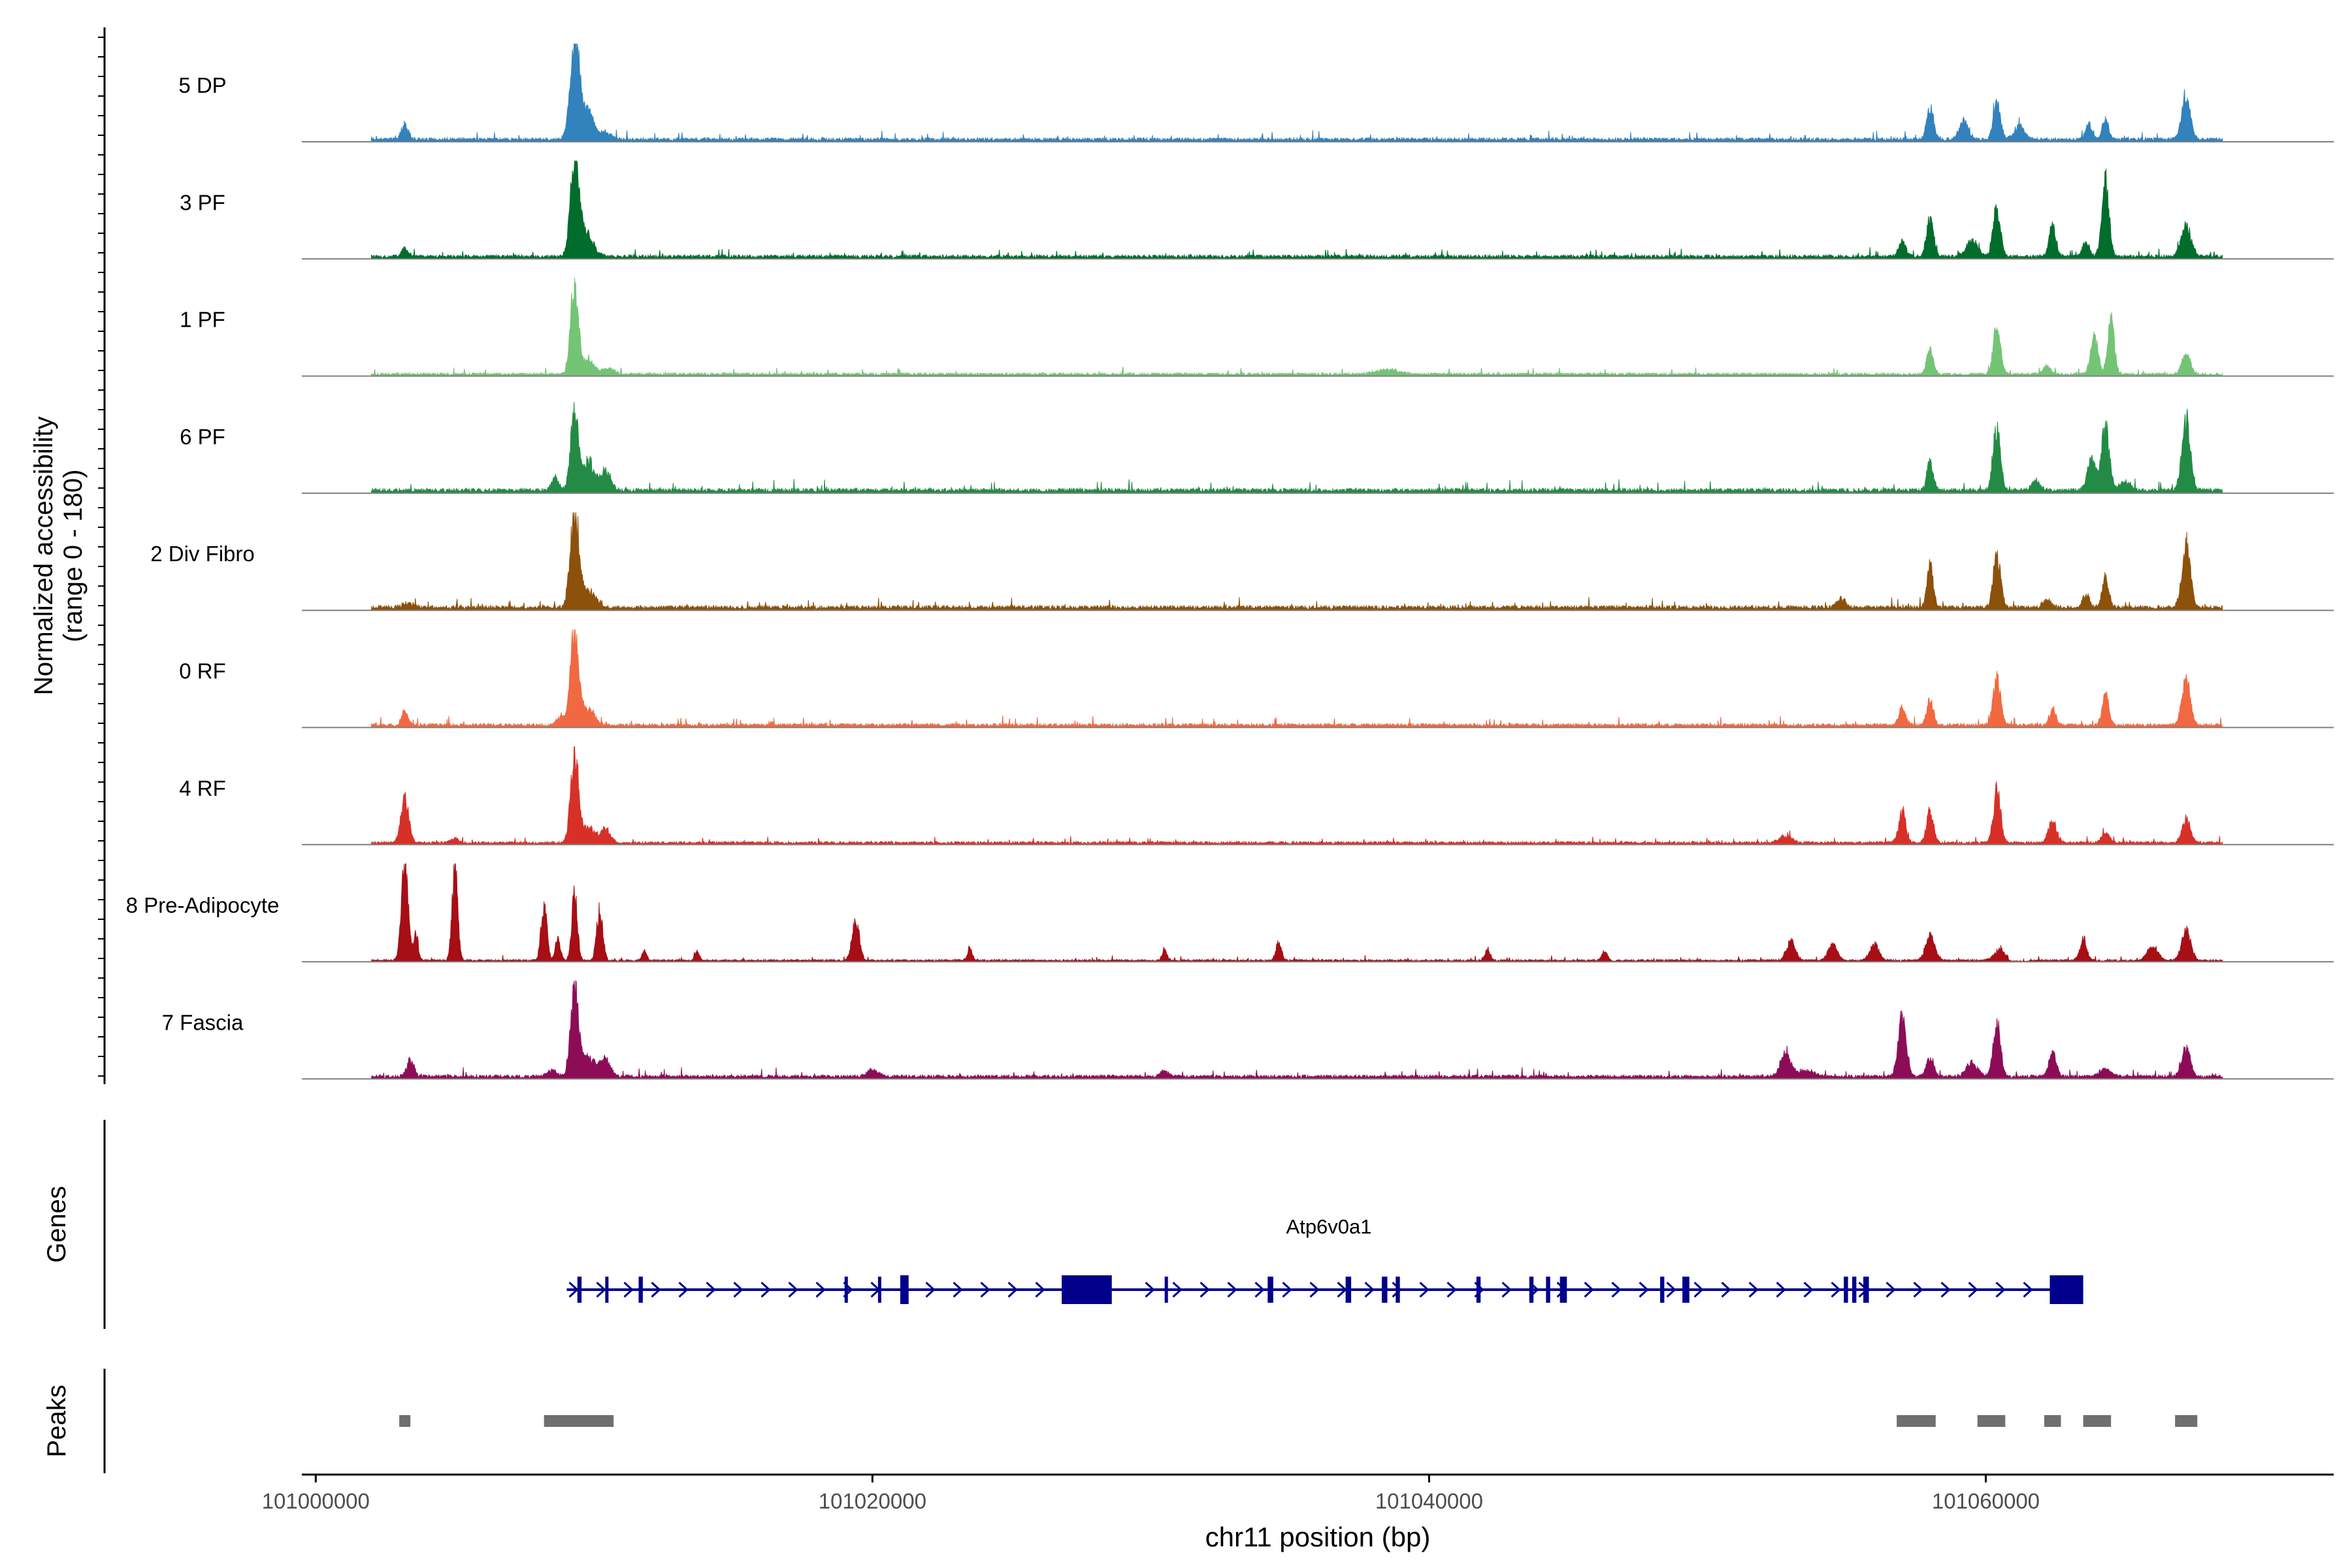 Image resolution: width=2352 pixels, height=1568 pixels. What do you see at coordinates (1329, 1226) in the screenshot?
I see `gene-name-label: Atp6v0a1` at bounding box center [1329, 1226].